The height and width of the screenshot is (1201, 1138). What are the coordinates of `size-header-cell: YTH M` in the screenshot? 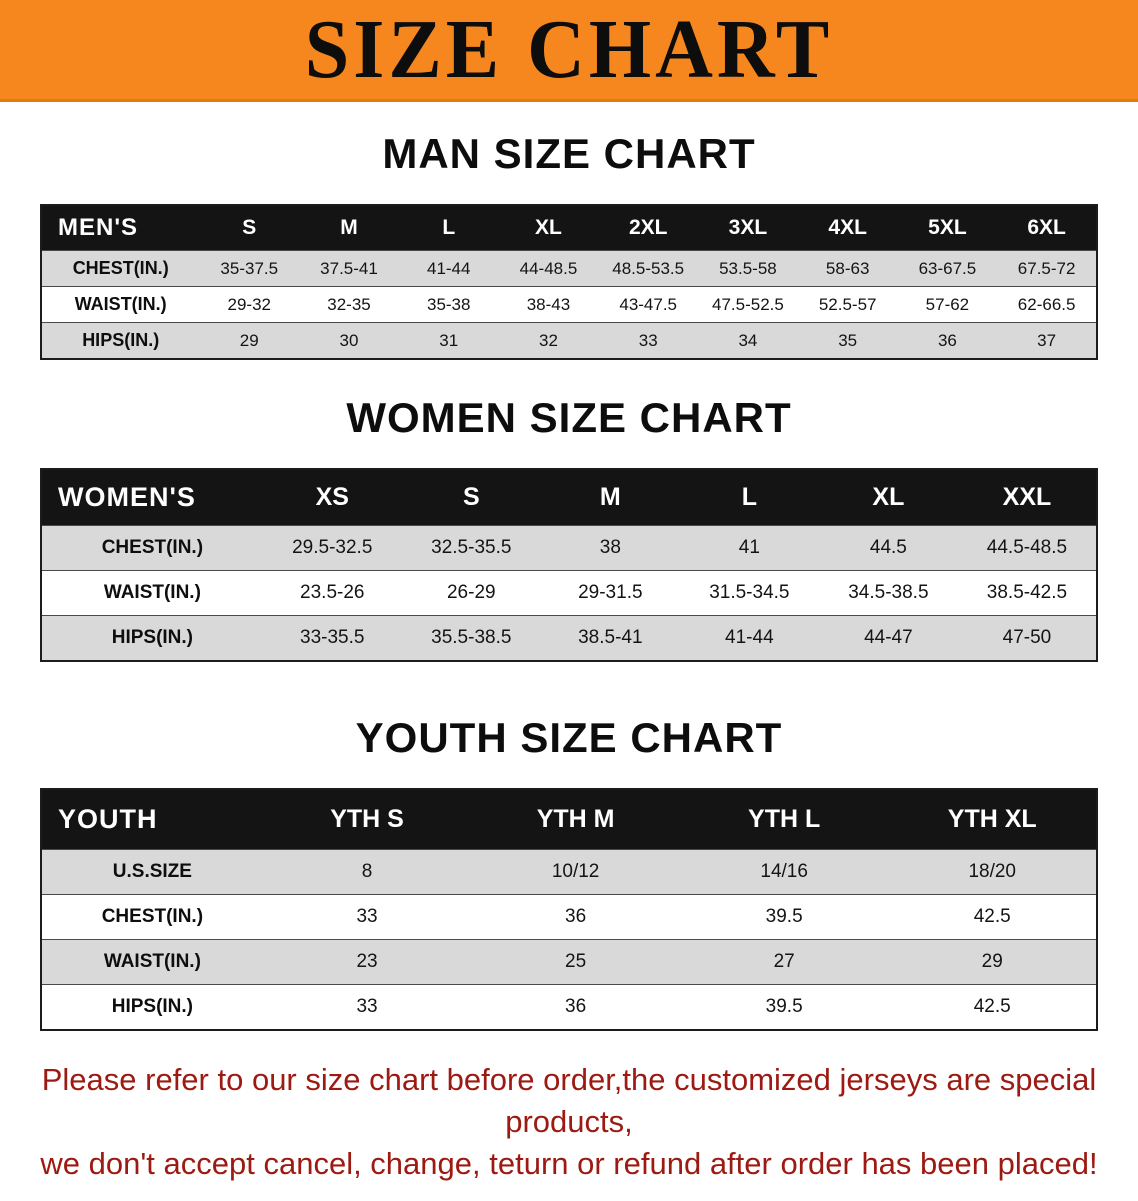 It's located at (575, 819).